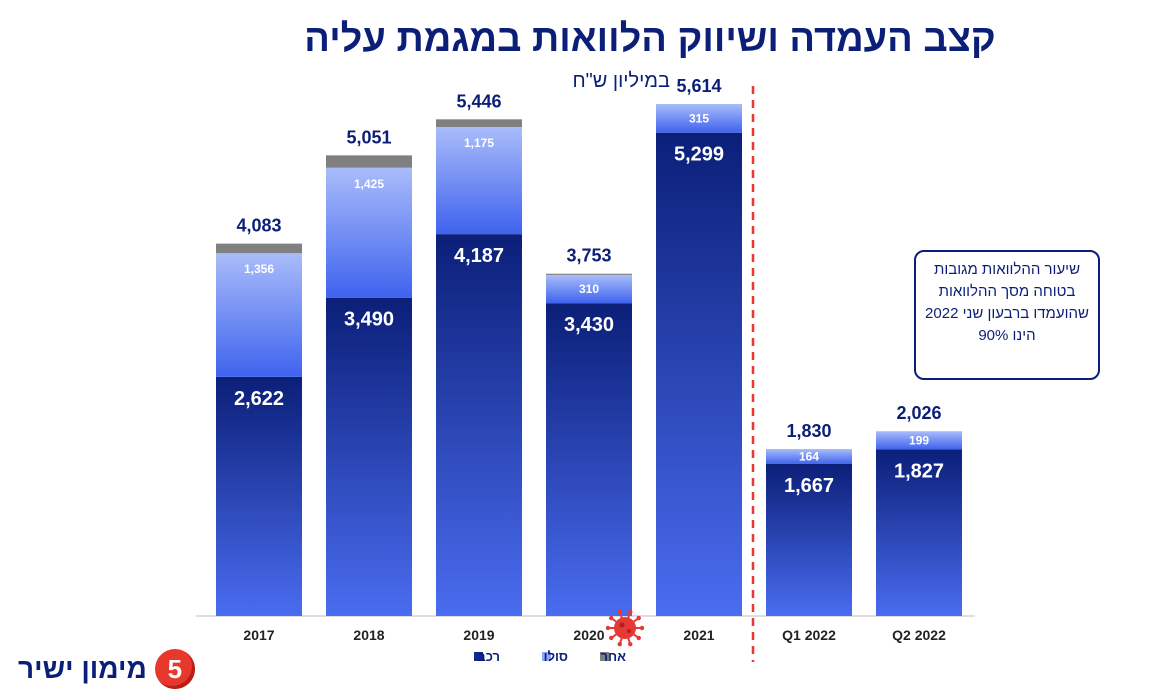  Describe the element at coordinates (650, 39) in the screenshot. I see `chart-title: קצב העמדה ושיווק הלוואות במגמת עליה` at that location.